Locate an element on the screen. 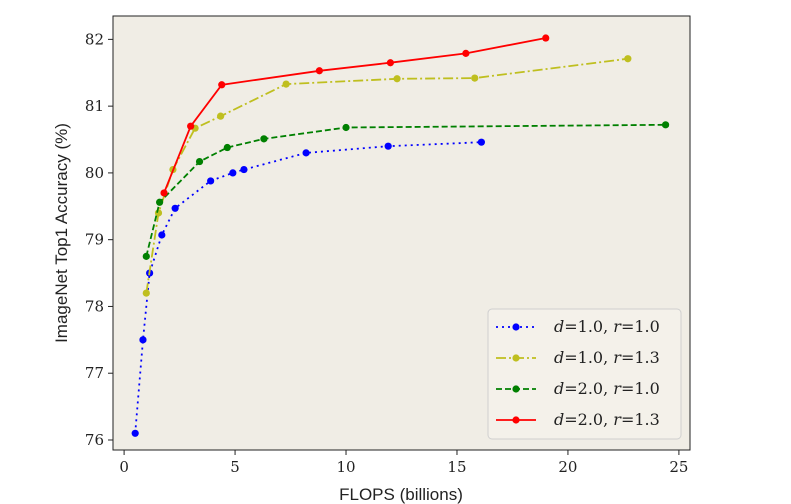  legend-item: d=1.0, r=1.3 is located at coordinates (578, 357).